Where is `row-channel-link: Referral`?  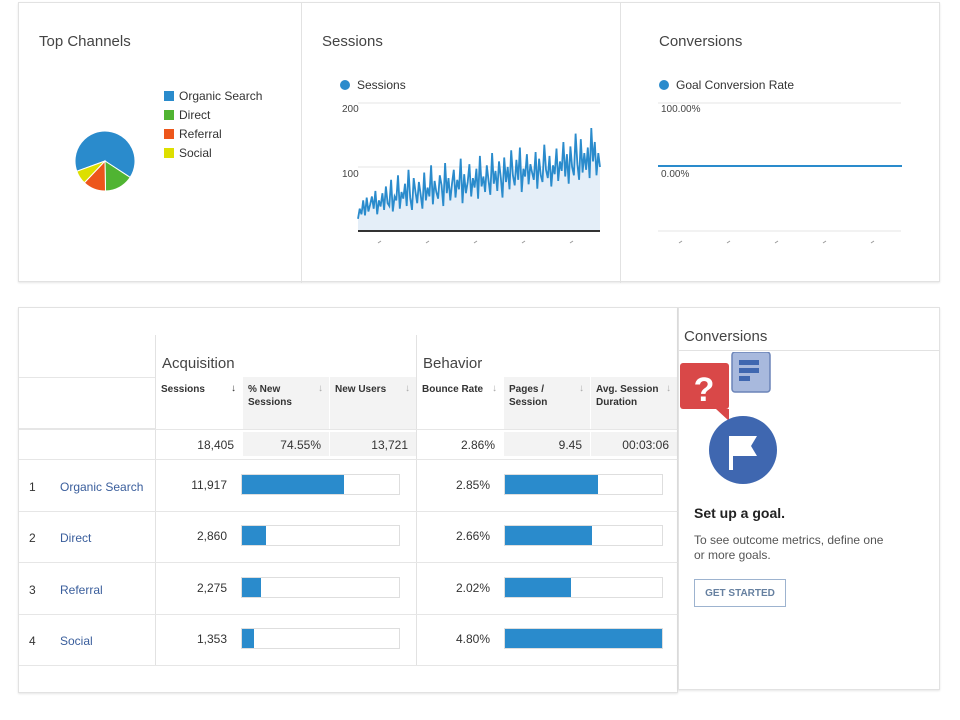 row-channel-link: Referral is located at coordinates (81, 589).